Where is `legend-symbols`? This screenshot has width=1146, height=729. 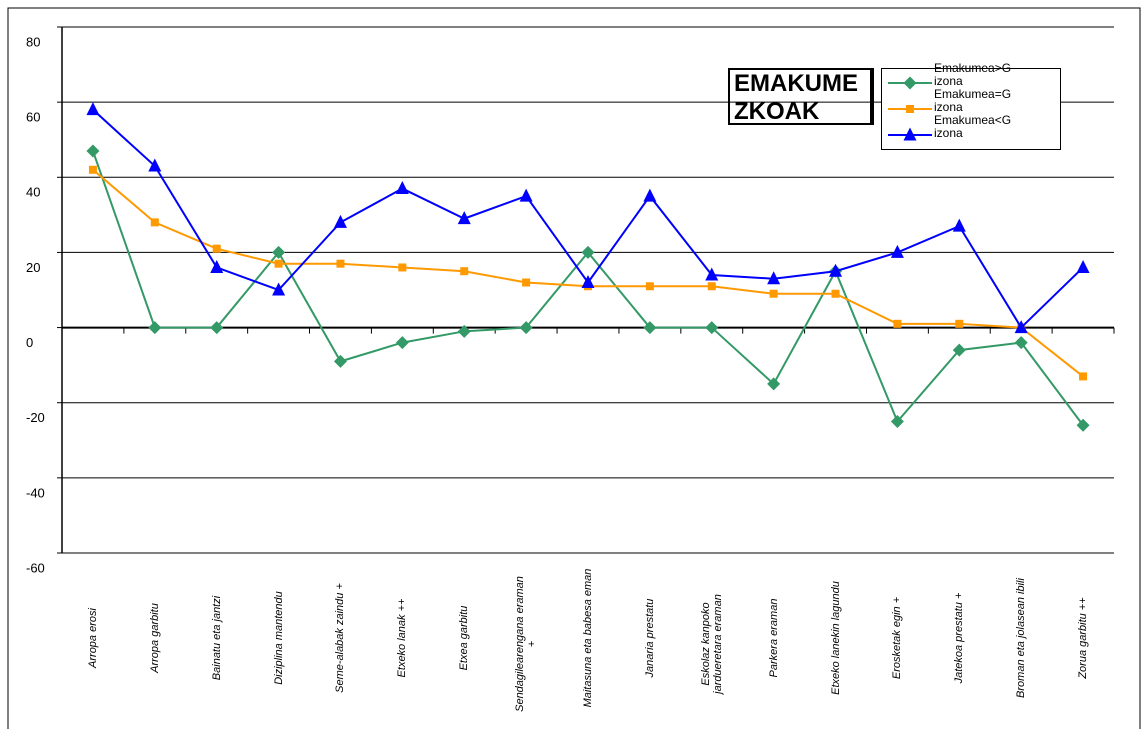 legend-symbols is located at coordinates (910, 108).